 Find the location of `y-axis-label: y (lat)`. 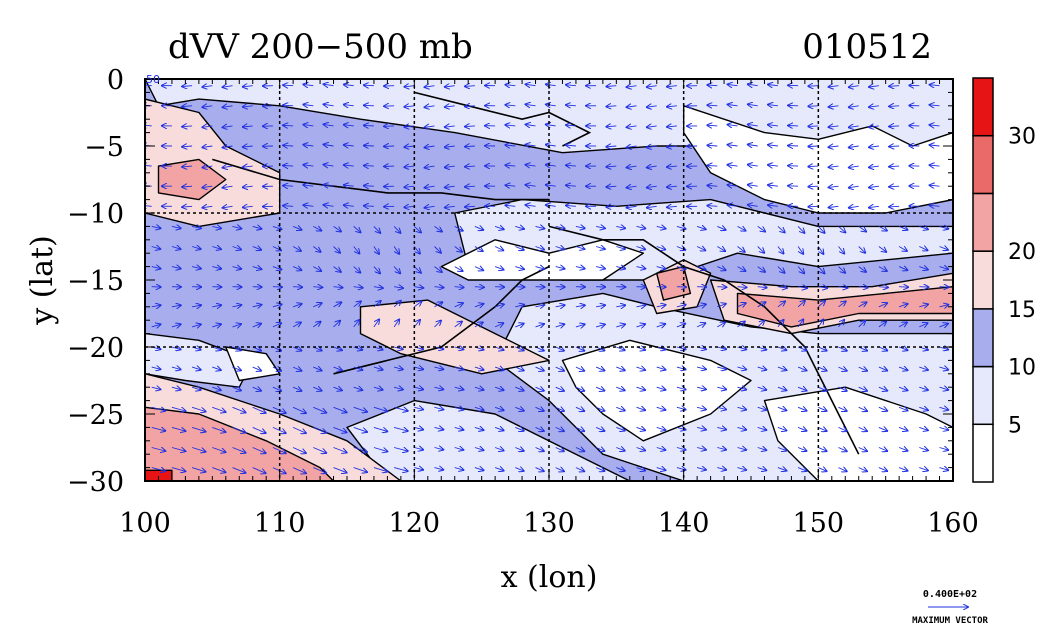

y-axis-label: y (lat) is located at coordinates (42, 280).